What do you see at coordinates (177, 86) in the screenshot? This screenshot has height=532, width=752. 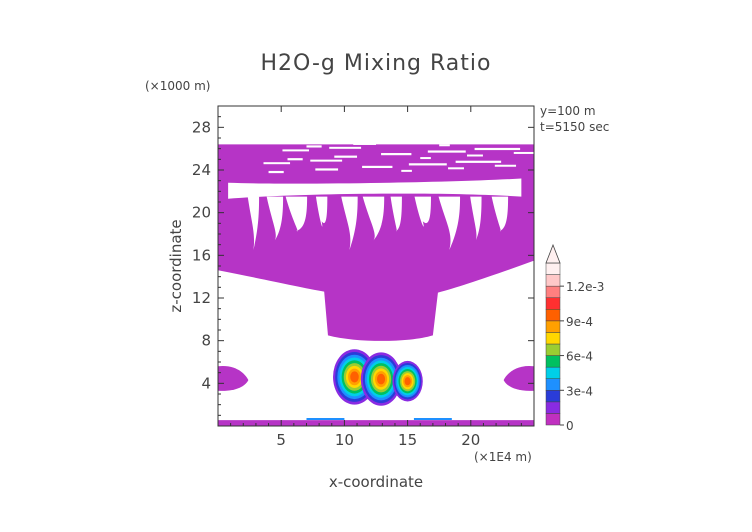 I see `y-unit-label: (×1000 m)` at bounding box center [177, 86].